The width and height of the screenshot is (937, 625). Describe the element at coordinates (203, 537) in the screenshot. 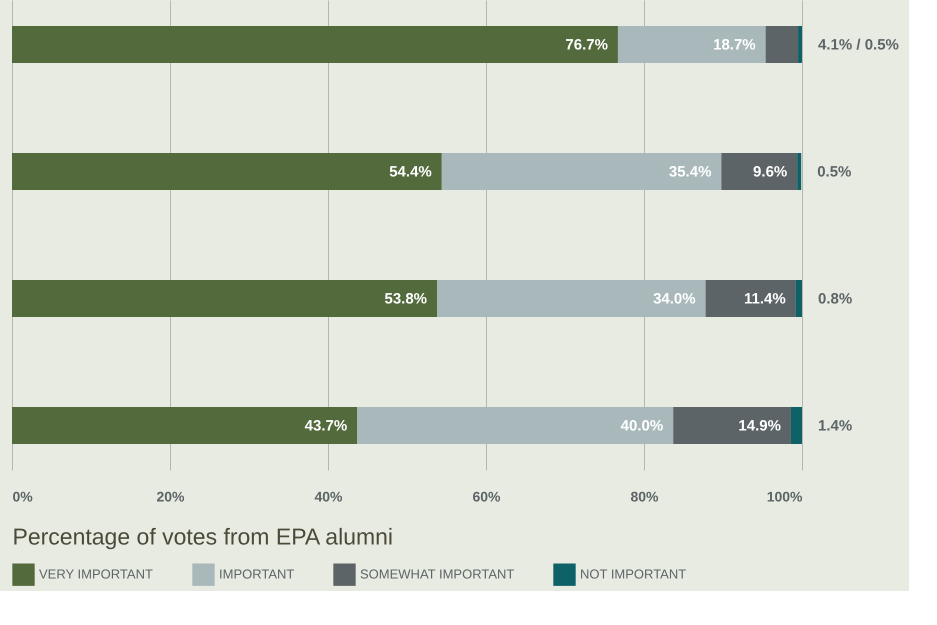

I see `x-axis-title: Percentage of votes from EPA alumni` at that location.